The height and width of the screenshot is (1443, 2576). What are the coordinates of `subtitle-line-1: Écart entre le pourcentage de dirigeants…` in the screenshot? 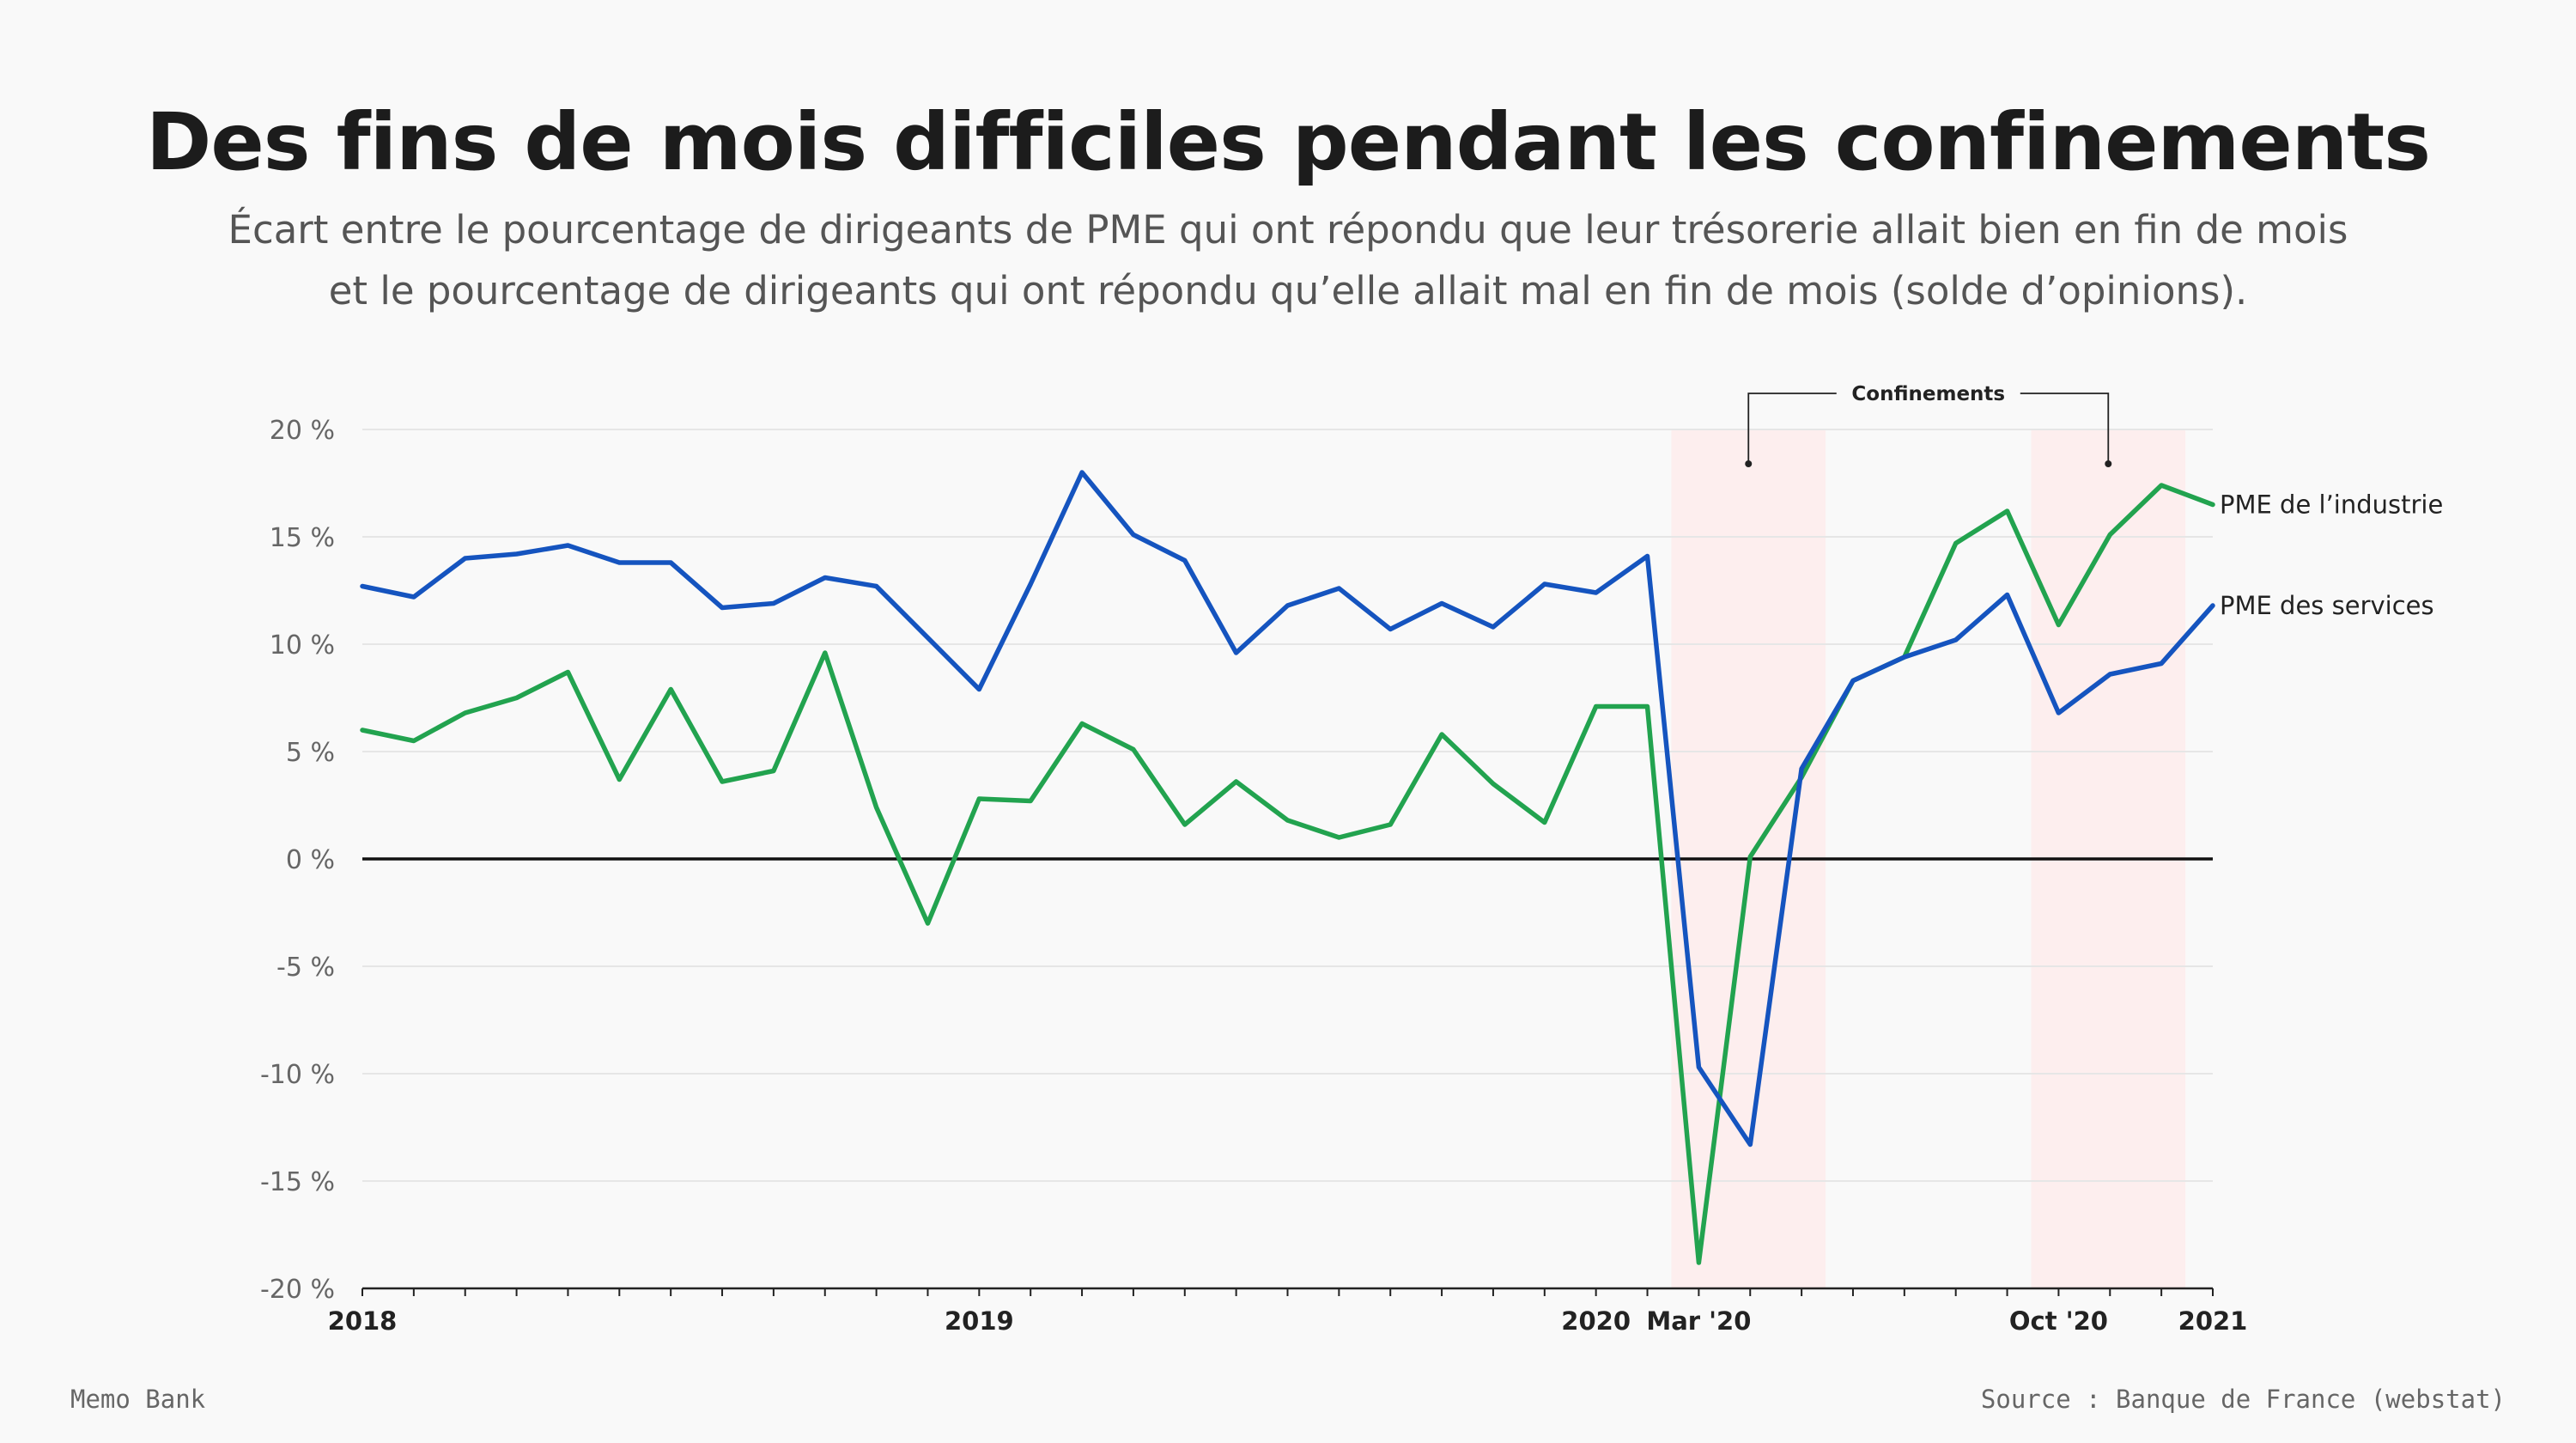 It's located at (1288, 230).